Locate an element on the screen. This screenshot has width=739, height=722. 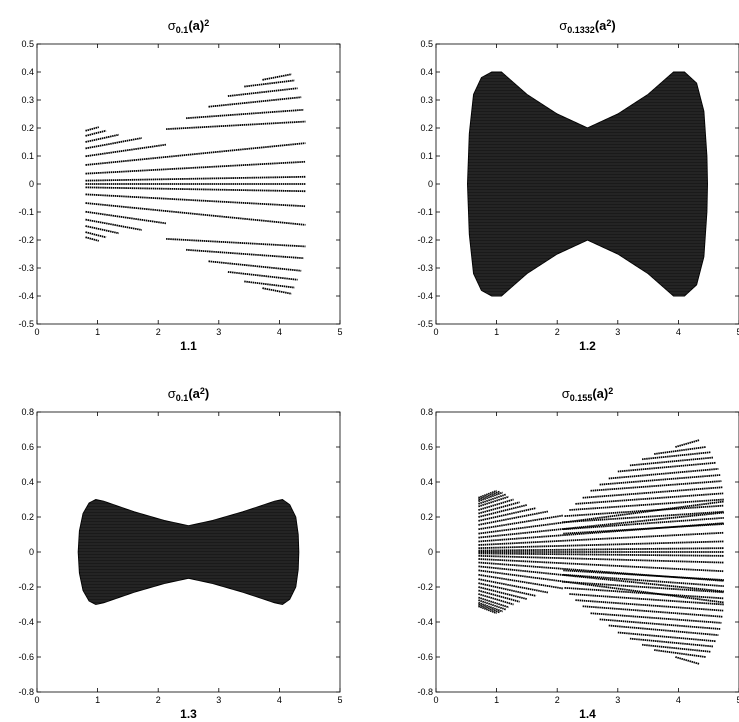
title-part: 2 is located at coordinates (610, 391).